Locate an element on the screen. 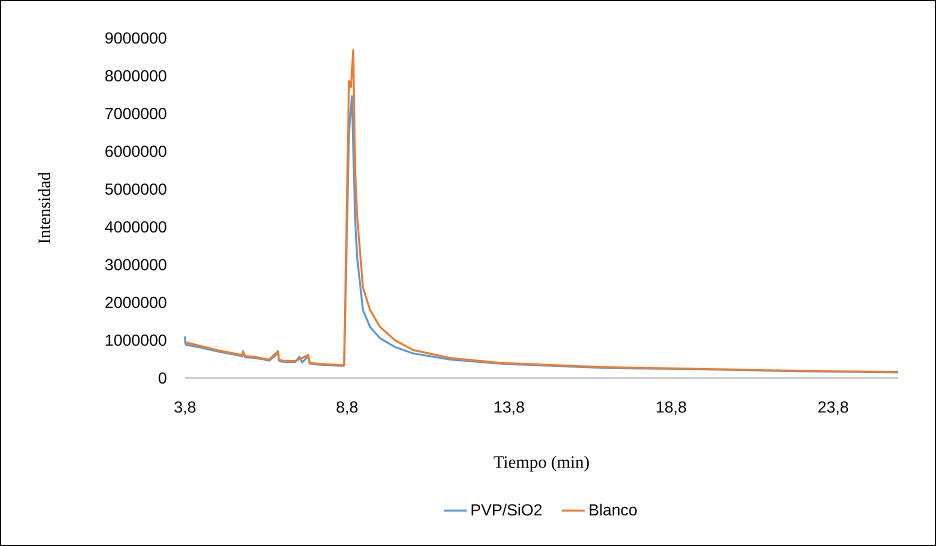 This screenshot has height=546, width=936. y-tick-label: 8000000 is located at coordinates (135, 76).